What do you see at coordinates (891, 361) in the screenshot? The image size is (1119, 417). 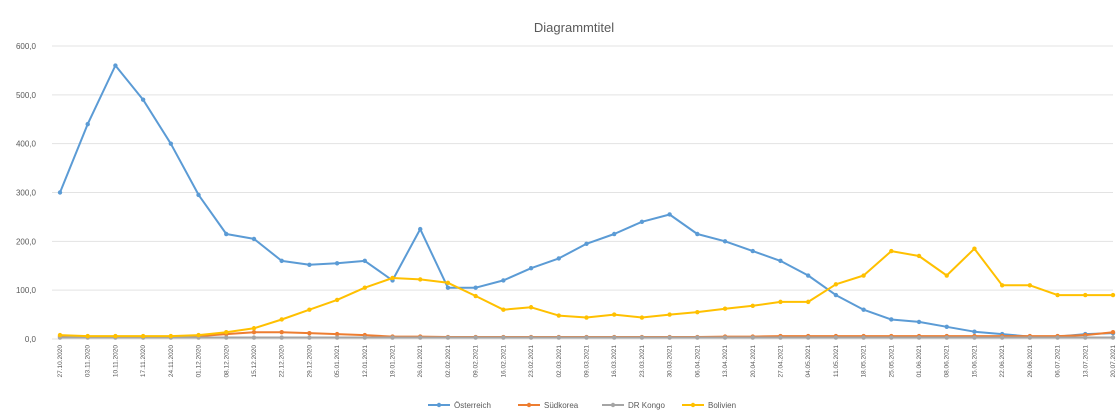 I see `x-tick-label: 25.05.2021` at bounding box center [891, 361].